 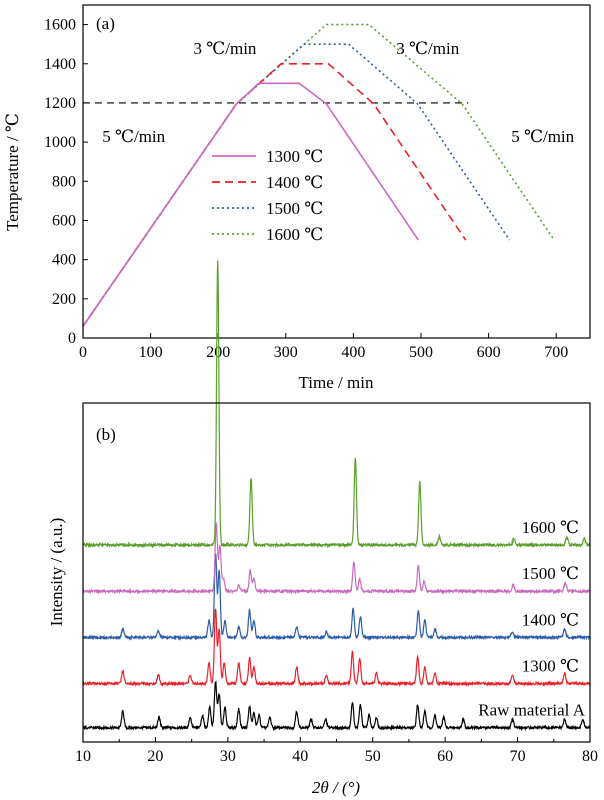 I want to click on panel-a-xtick-label: 400, so click(x=353, y=352).